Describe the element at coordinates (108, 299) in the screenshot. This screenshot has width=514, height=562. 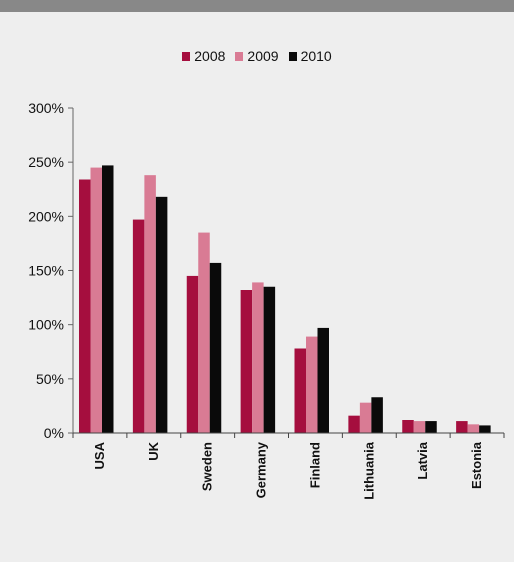
I see `bar-usa-2010` at that location.